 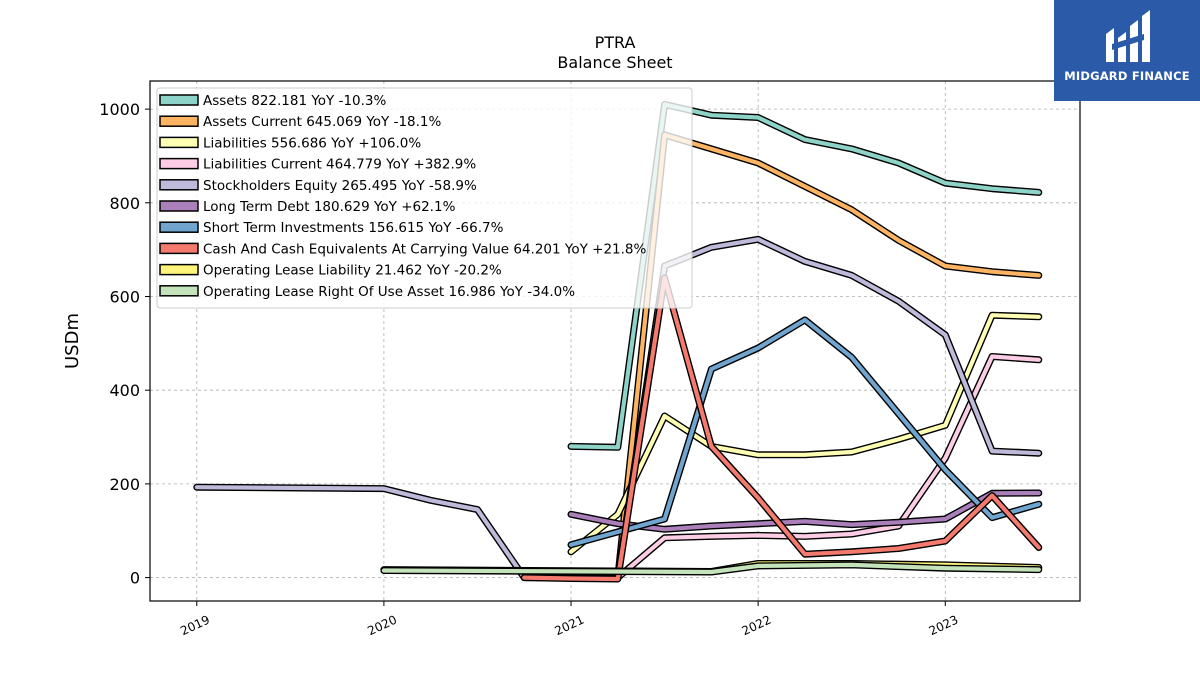 What do you see at coordinates (382, 626) in the screenshot?
I see `x-tick-label: 2020` at bounding box center [382, 626].